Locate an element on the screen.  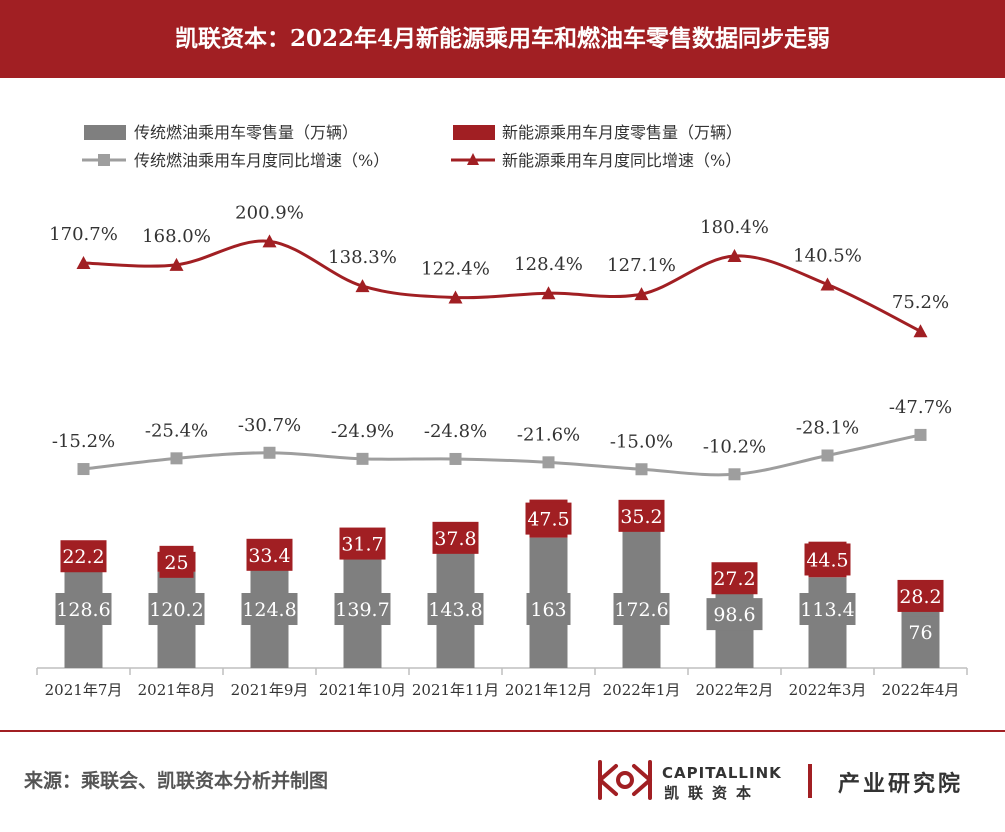
bar-red-label: 22.2 is located at coordinates (83, 557).